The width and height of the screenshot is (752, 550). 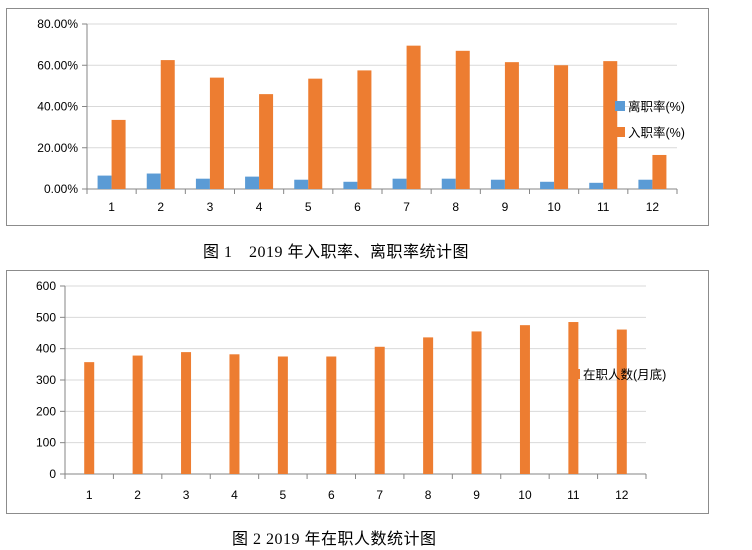 What do you see at coordinates (57, 65) in the screenshot?
I see `y-tick-label: 60.00%` at bounding box center [57, 65].